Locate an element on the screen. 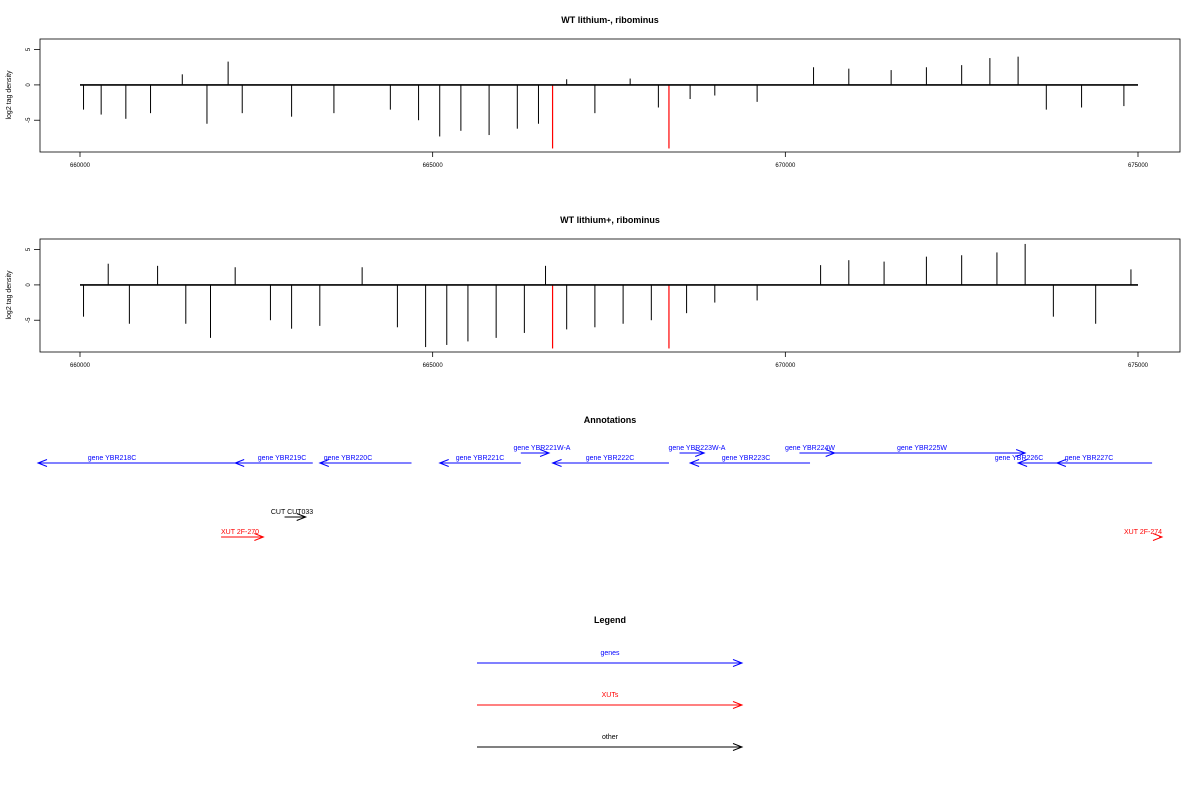 This screenshot has width=1200, height=800. annotation-label: gene YBR225W is located at coordinates (922, 448).